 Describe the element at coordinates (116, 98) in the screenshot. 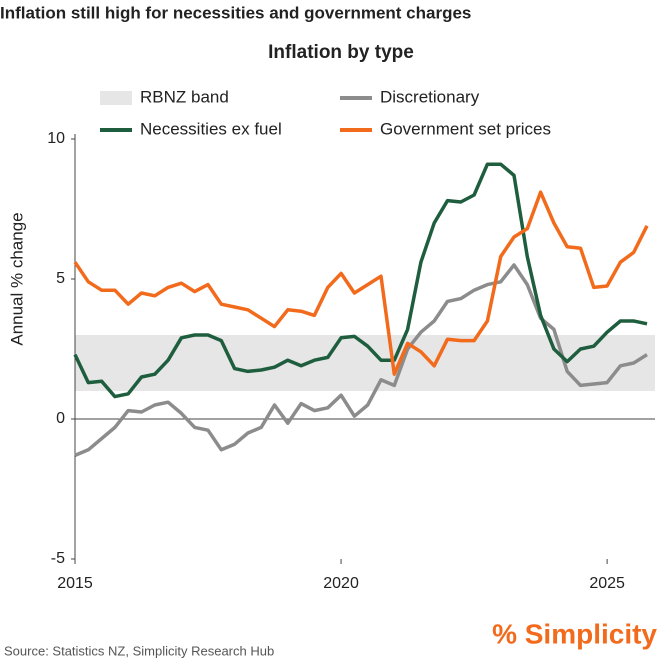

I see `legend-swatch` at that location.